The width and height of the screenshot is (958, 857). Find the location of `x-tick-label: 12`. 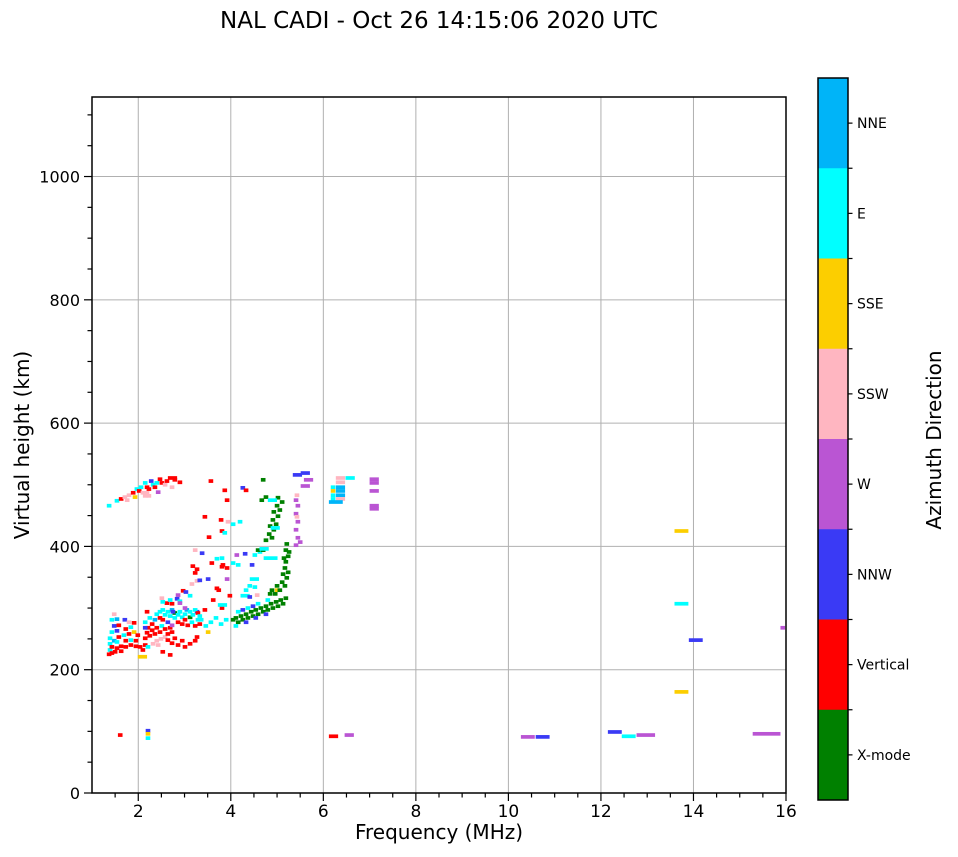

x-tick-label: 12 is located at coordinates (601, 812).